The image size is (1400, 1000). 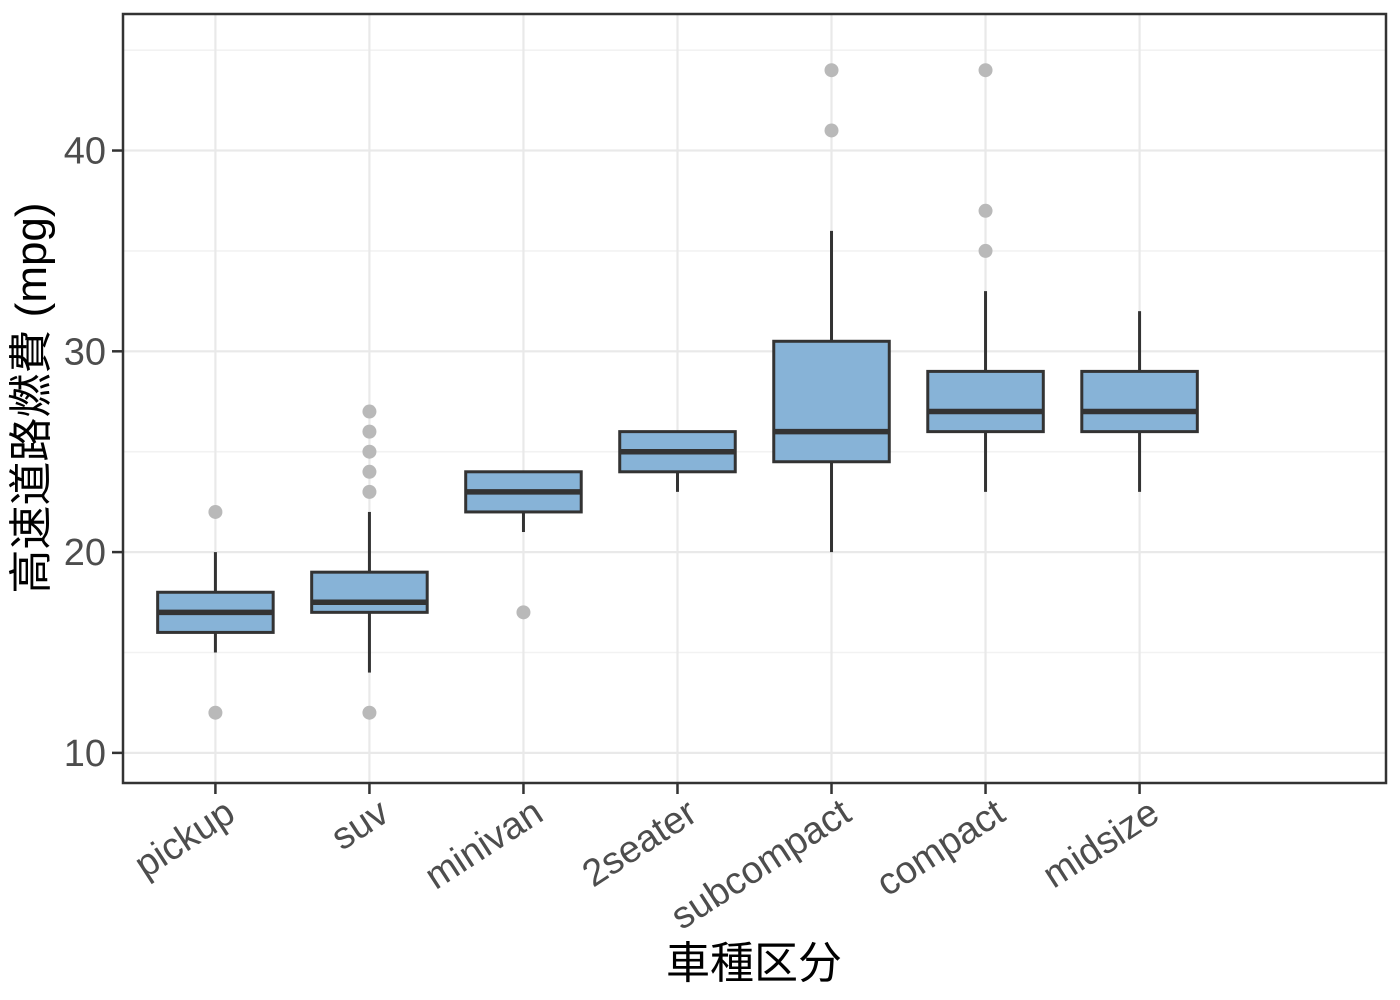 I want to click on x-tick-label-2seater: 2seater, so click(x=639, y=843).